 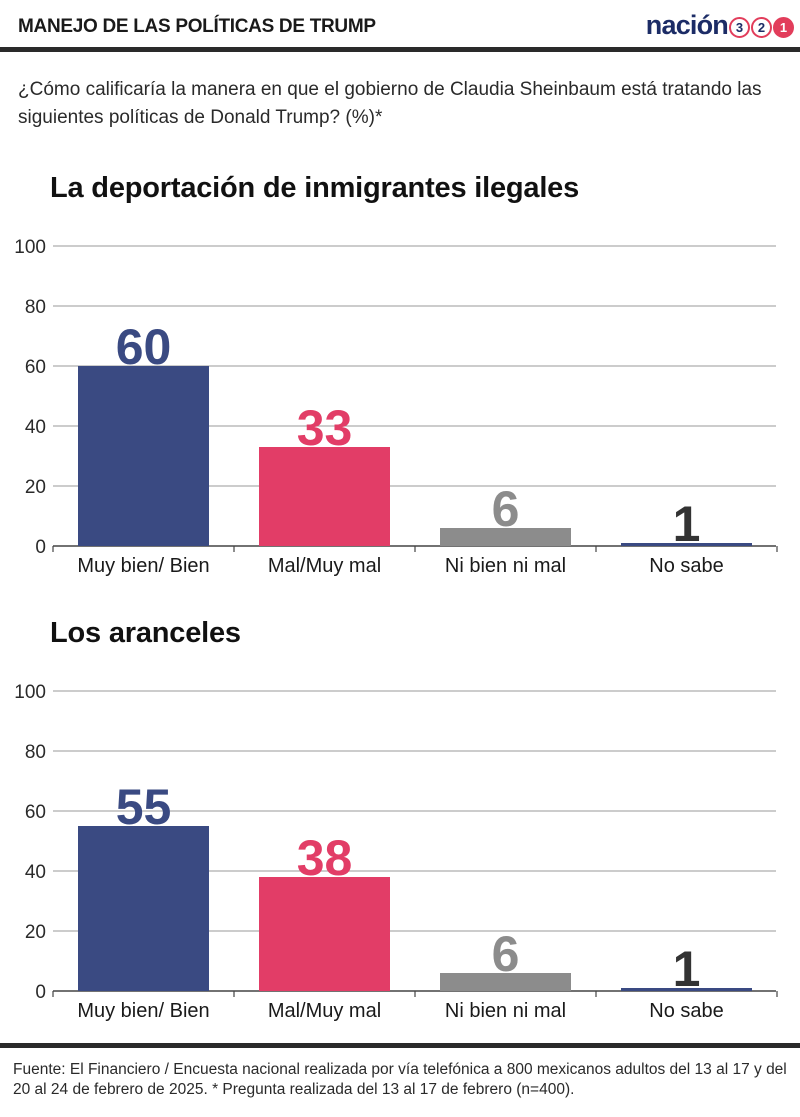 What do you see at coordinates (197, 26) in the screenshot?
I see `page-title: MANEJO DE LAS POLÍTICAS DE TRUMP` at bounding box center [197, 26].